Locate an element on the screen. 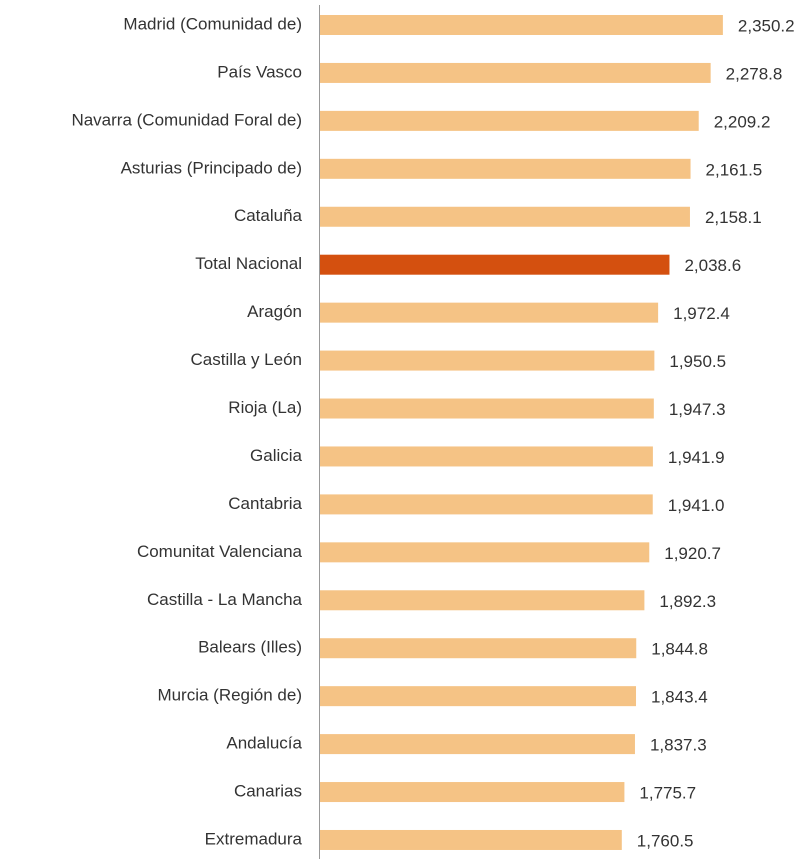 The width and height of the screenshot is (809, 859). category-label: Castilla y León is located at coordinates (246, 359).